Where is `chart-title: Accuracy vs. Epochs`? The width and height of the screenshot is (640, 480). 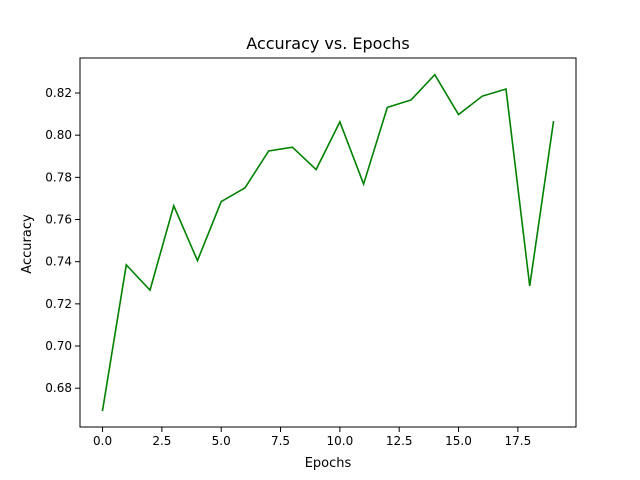
chart-title: Accuracy vs. Epochs is located at coordinates (327, 43).